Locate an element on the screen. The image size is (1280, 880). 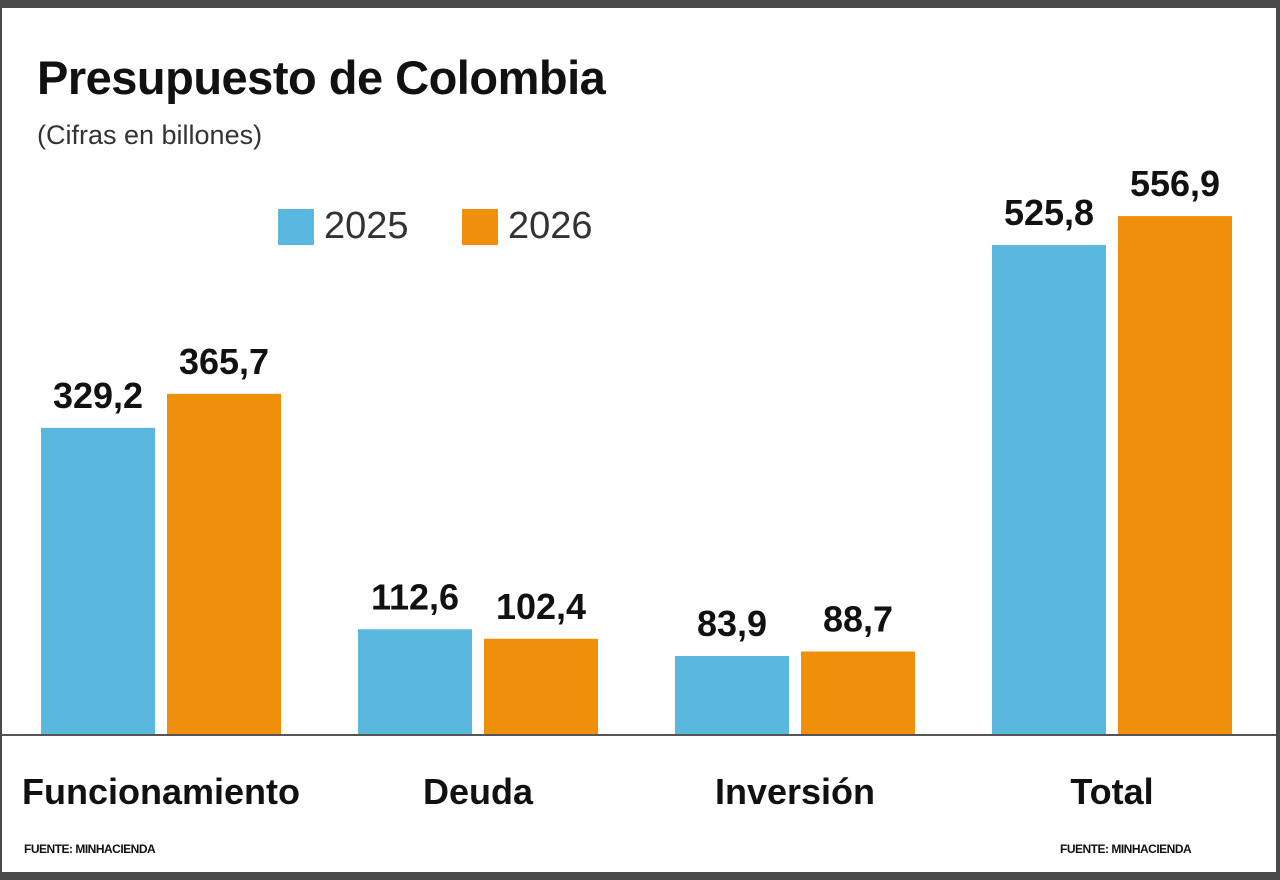
bar-2026-deuda is located at coordinates (541, 686).